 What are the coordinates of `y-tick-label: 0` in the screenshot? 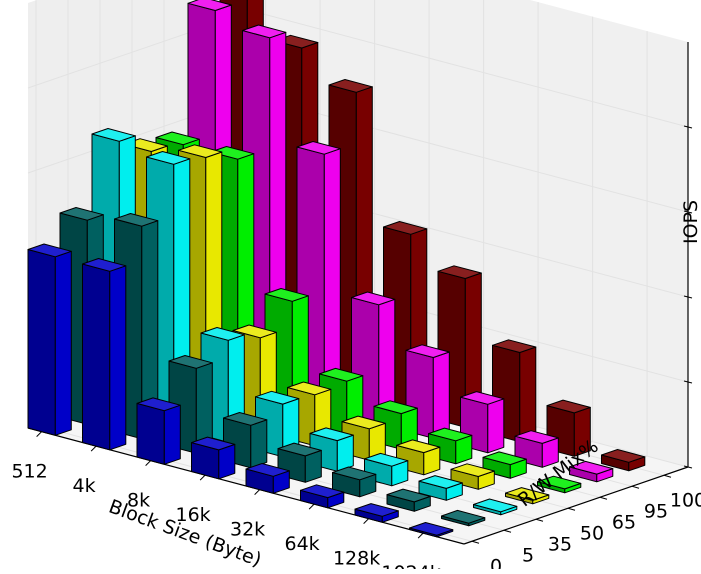 It's located at (496, 562).